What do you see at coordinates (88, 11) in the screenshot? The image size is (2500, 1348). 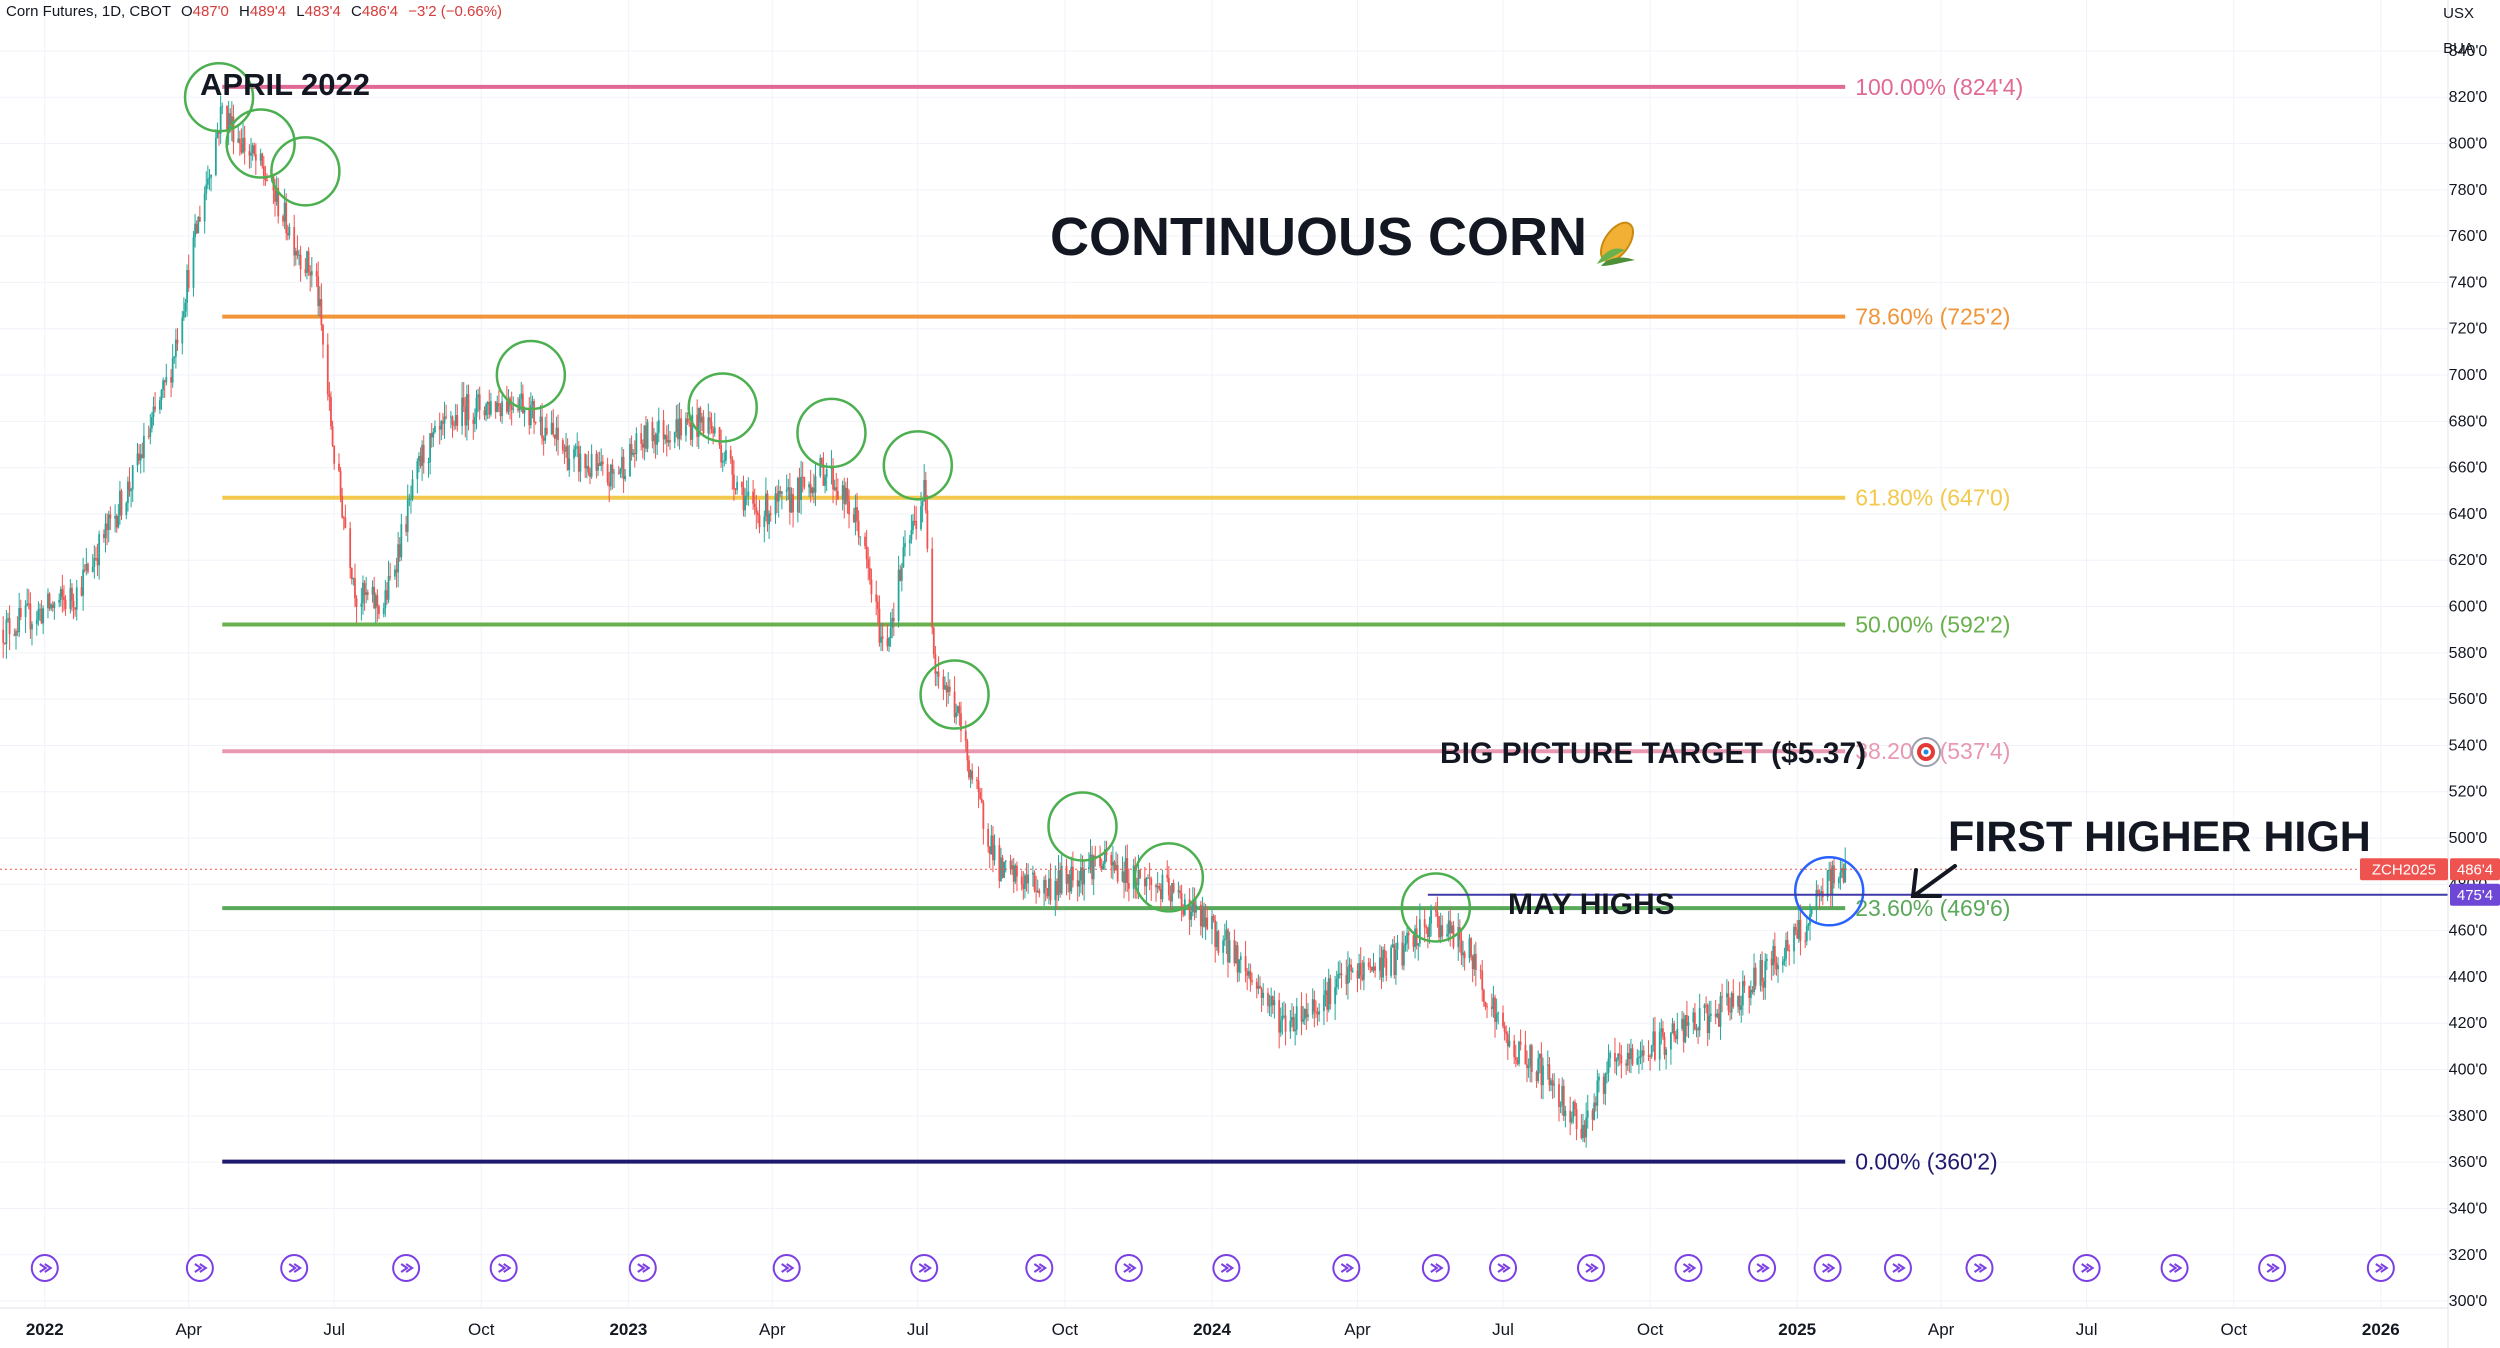 I see `symbol-title: Corn Futures, 1D, CBOT` at bounding box center [88, 11].